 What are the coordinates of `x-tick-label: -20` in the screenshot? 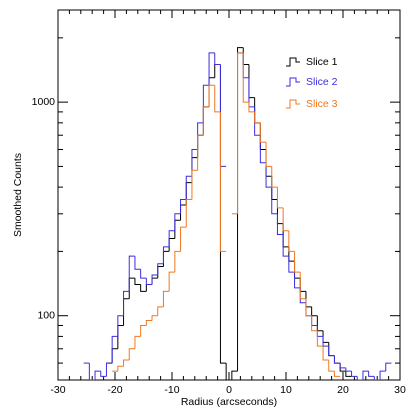 It's located at (114, 390).